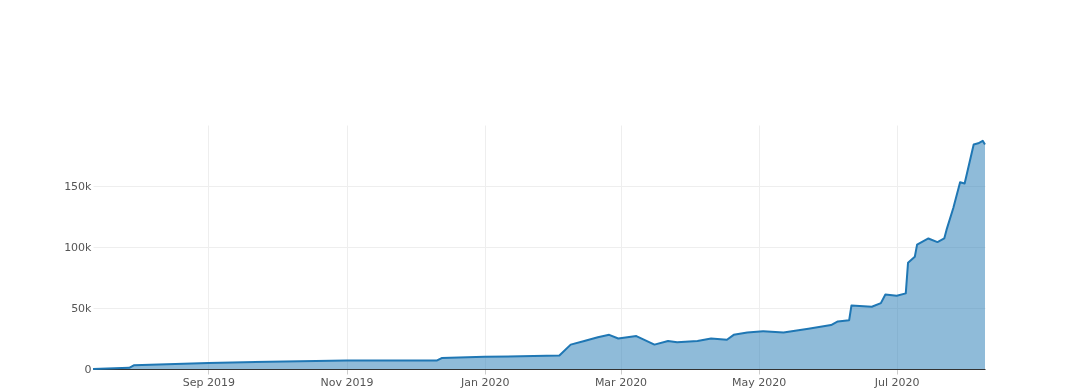 Image resolution: width=1080 pixels, height=391 pixels. What do you see at coordinates (209, 382) in the screenshot?
I see `x-tick-label: Sep 2019` at bounding box center [209, 382].